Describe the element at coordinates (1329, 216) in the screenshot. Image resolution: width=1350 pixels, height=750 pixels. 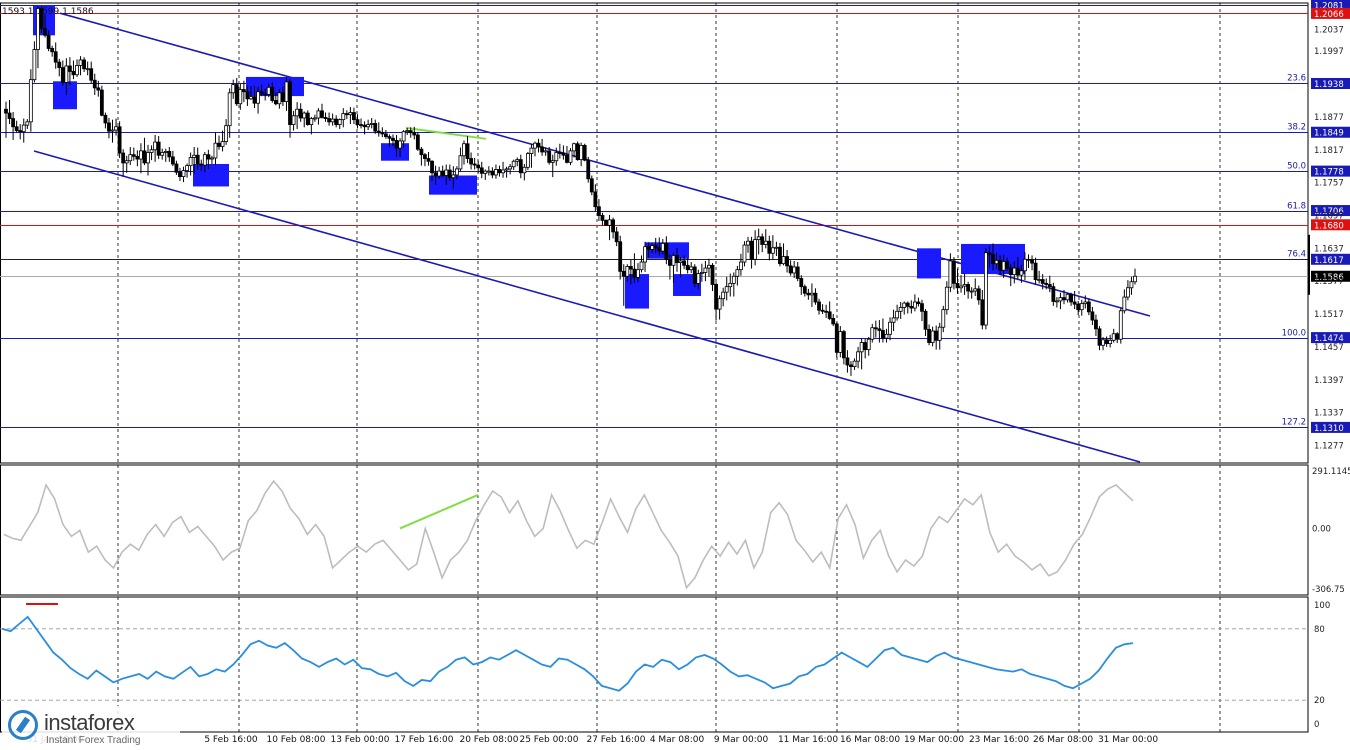
I see `price-tick: 1.1697` at that location.